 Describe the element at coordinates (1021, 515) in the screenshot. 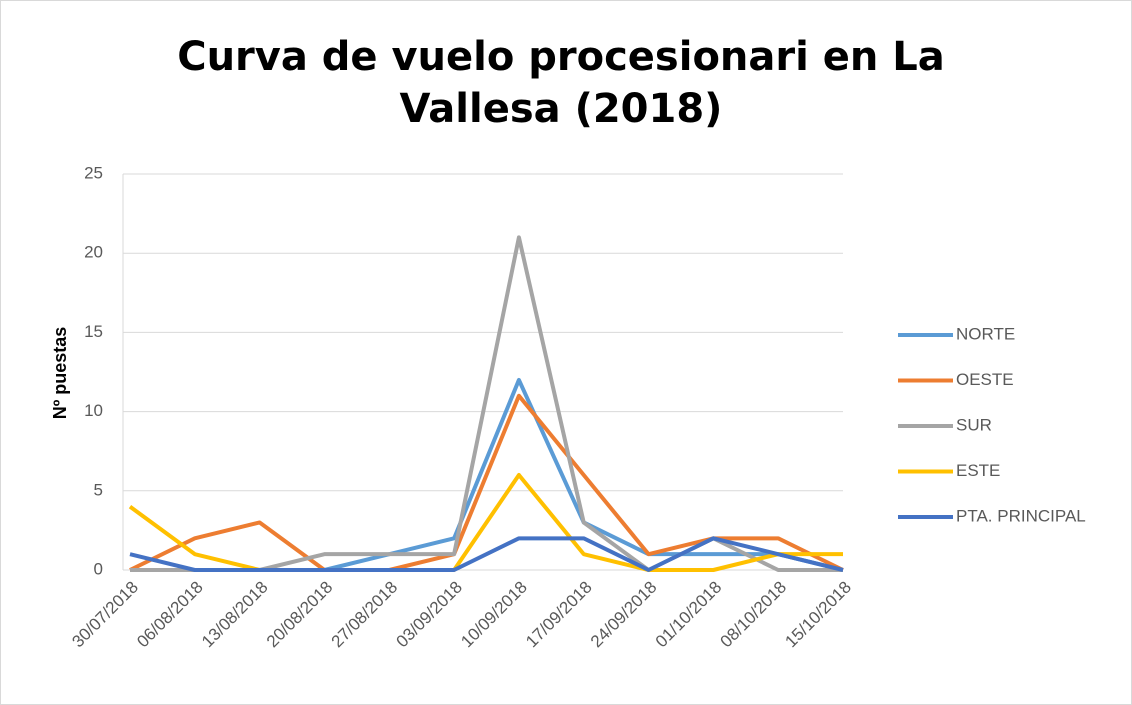

I see `legend-label: PTA. PRINCIPAL` at that location.